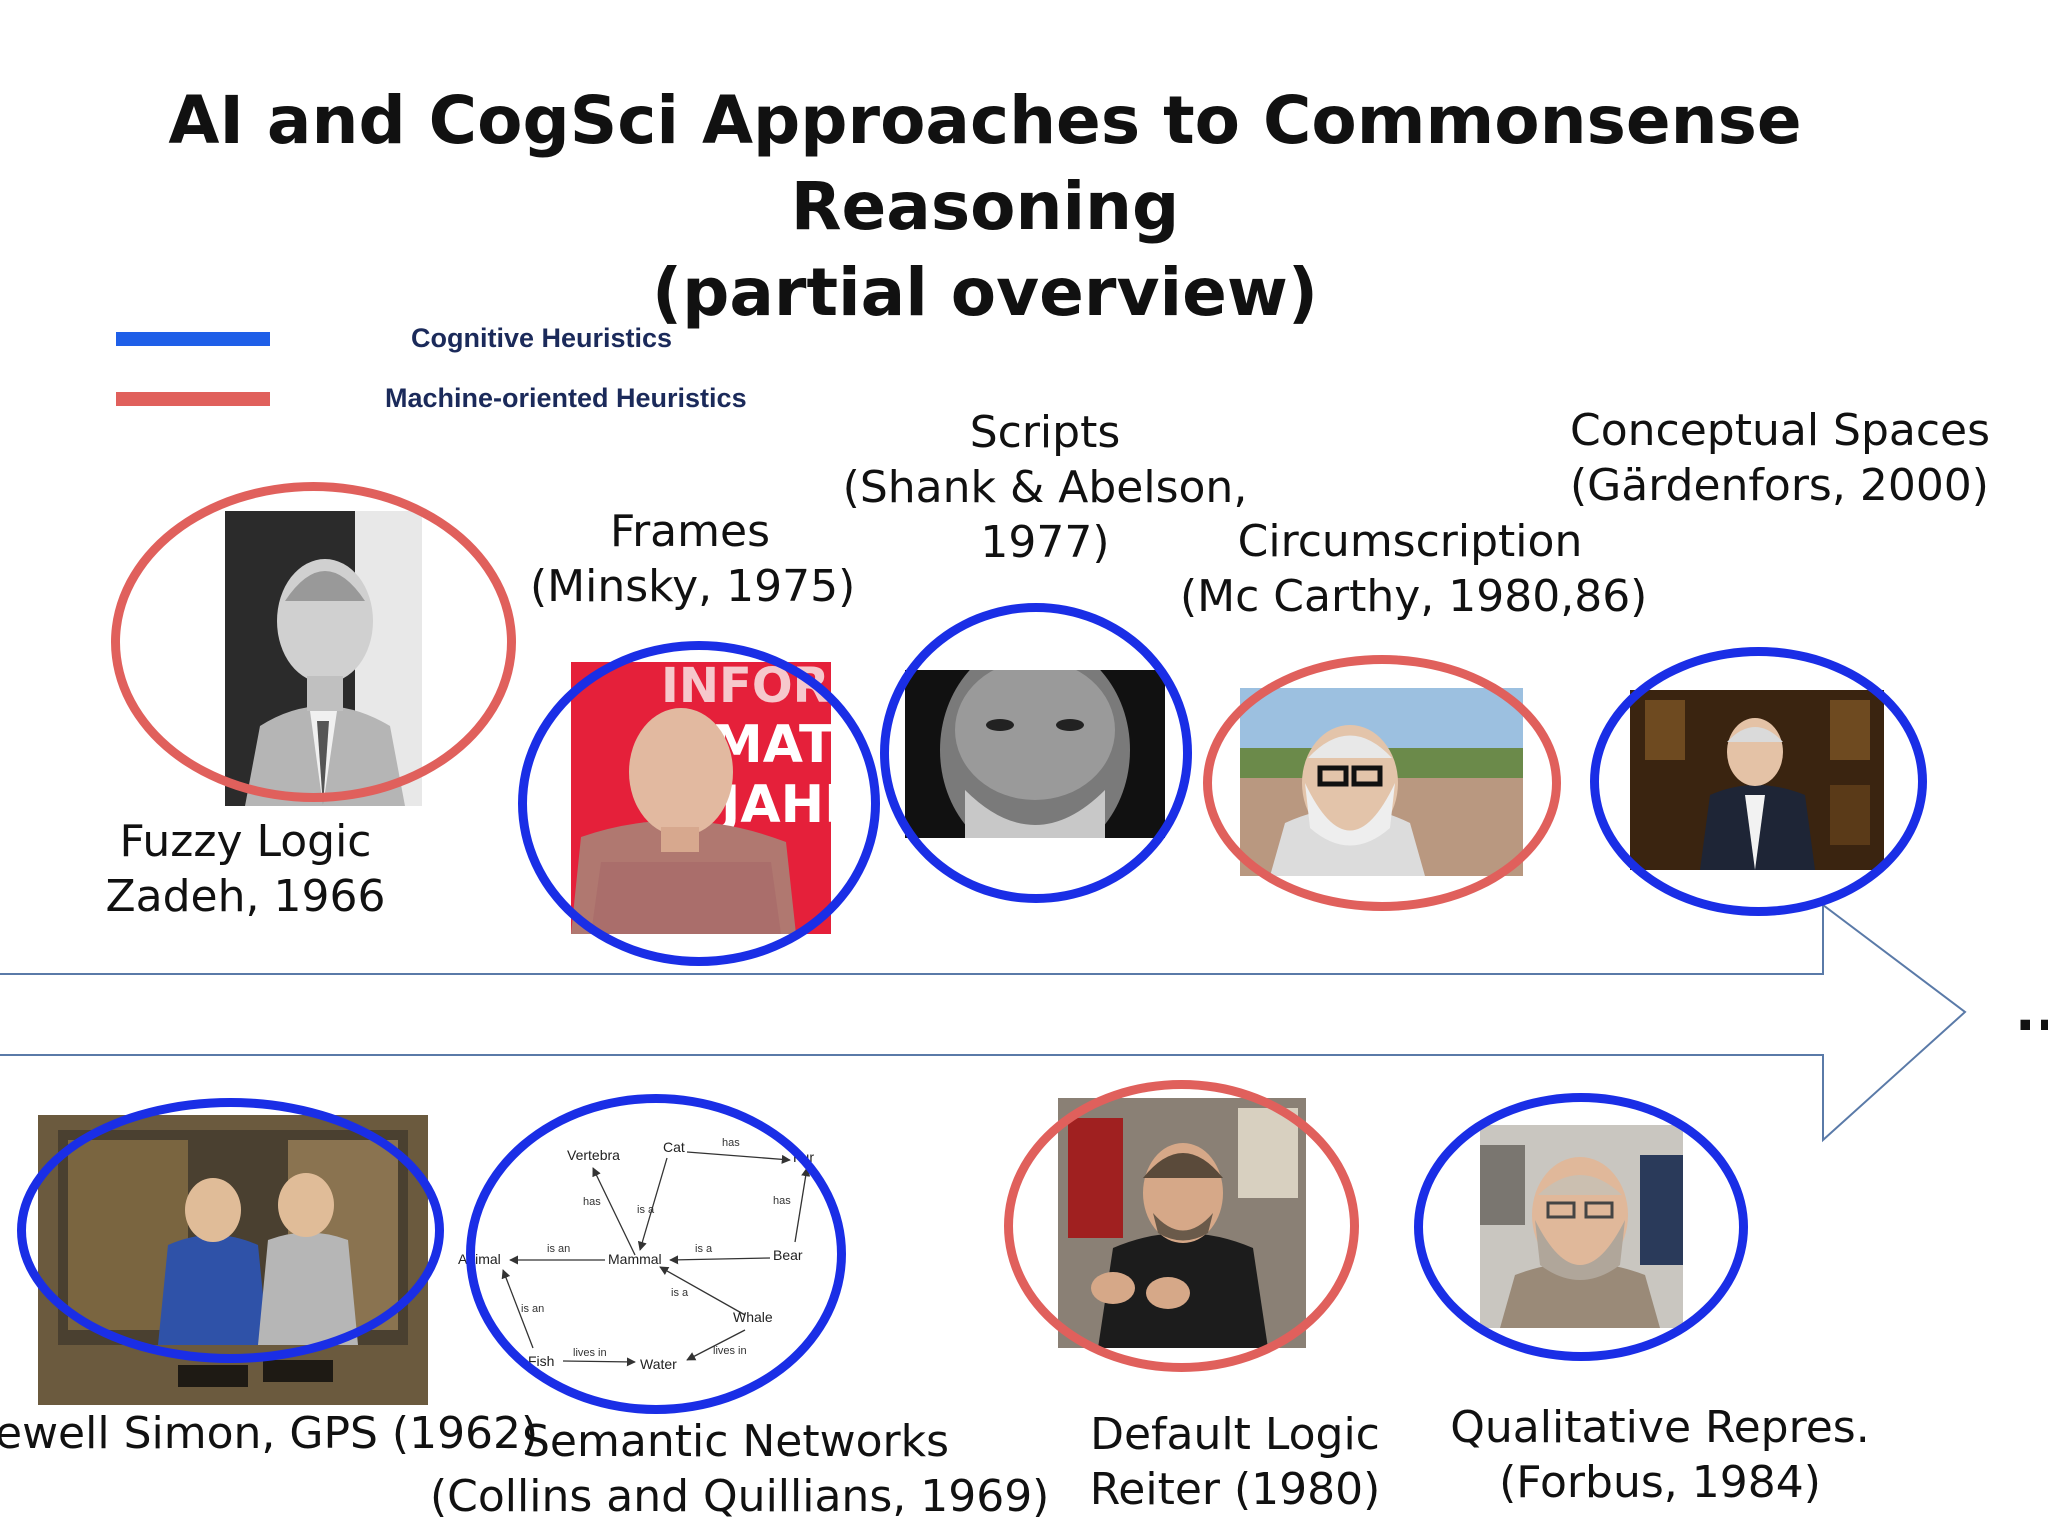  Describe the element at coordinates (689, 531) in the screenshot. I see `frames-name: Frames` at that location.